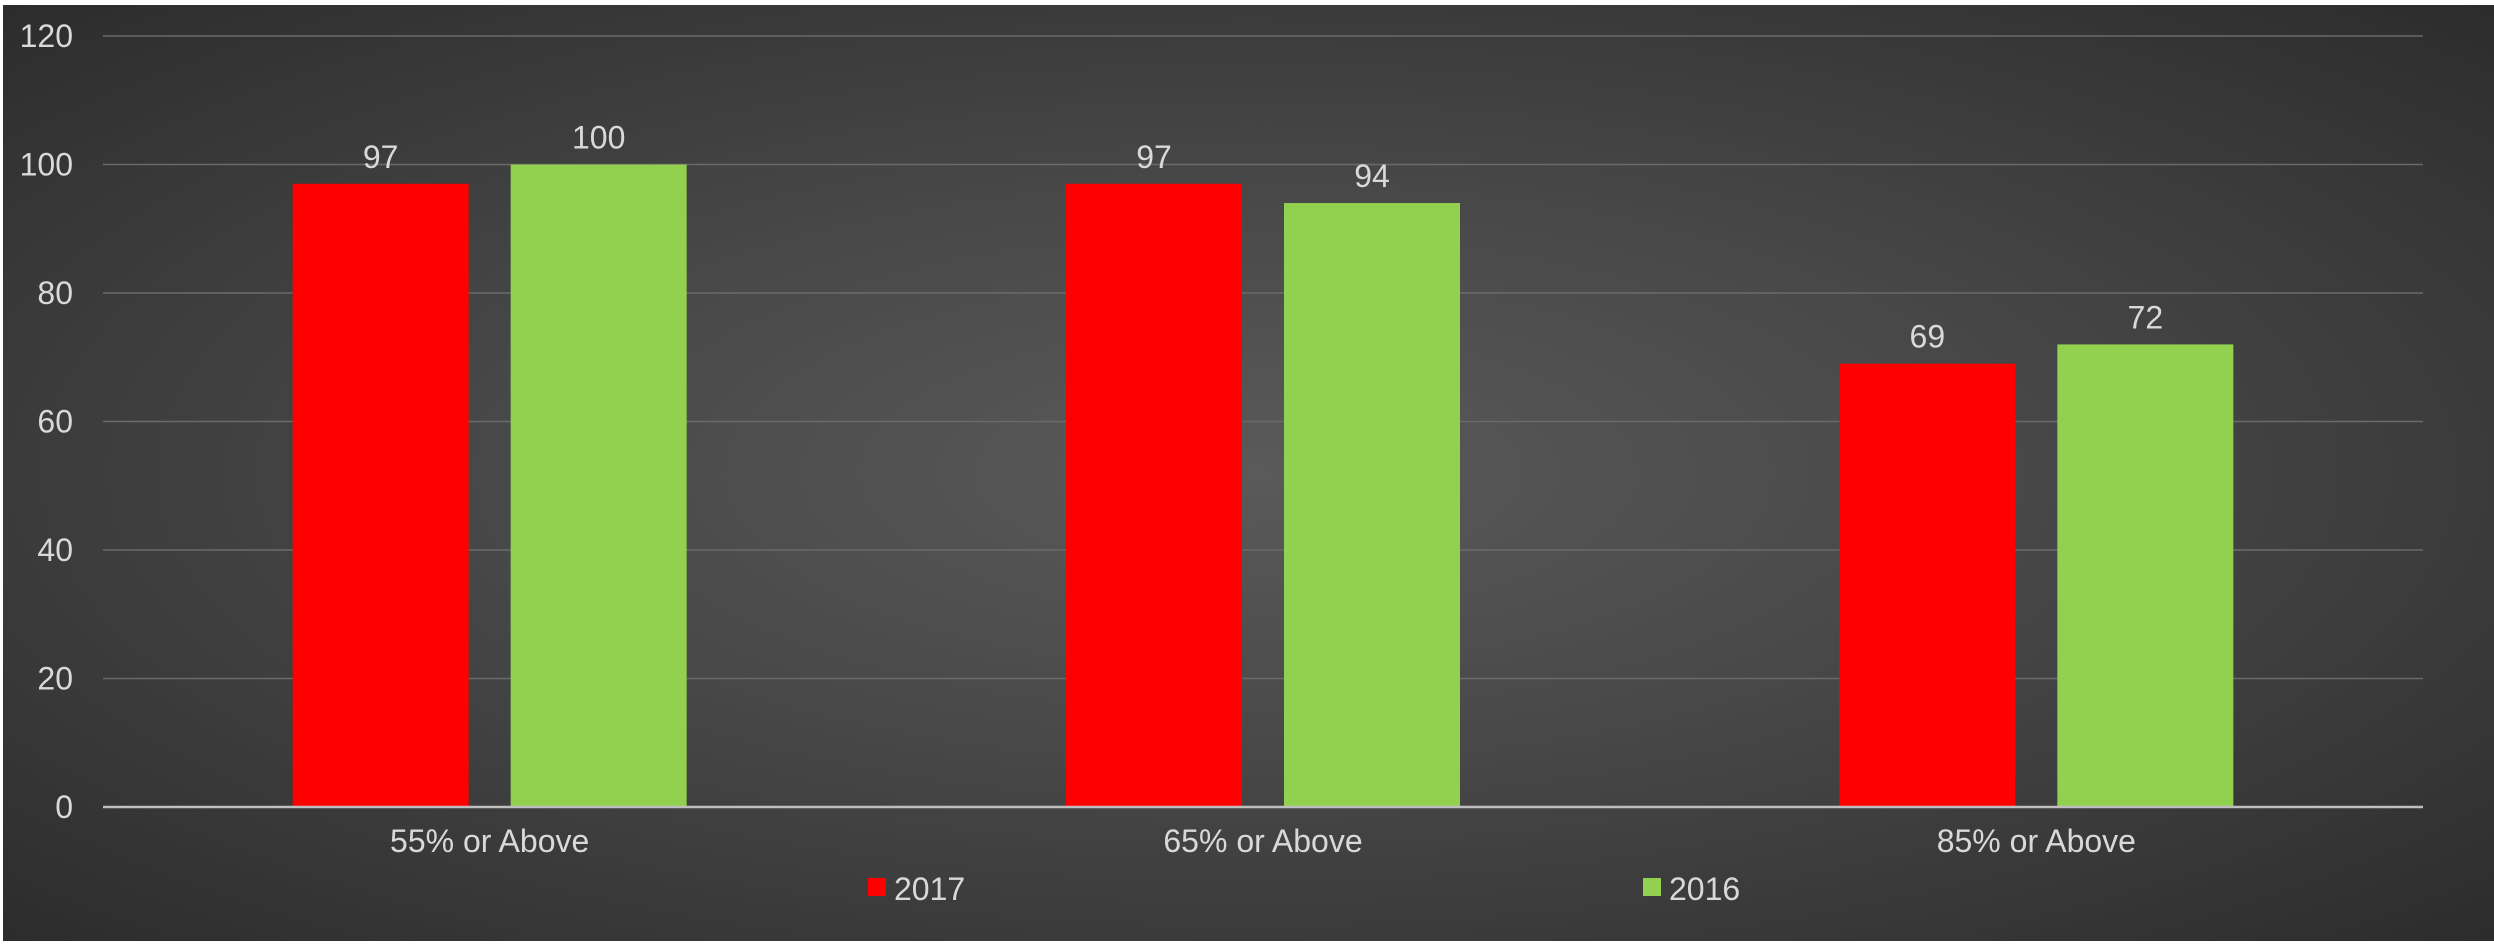 This screenshot has width=2494, height=946. What do you see at coordinates (46, 165) in the screenshot?
I see `y-tick-label: 100` at bounding box center [46, 165].